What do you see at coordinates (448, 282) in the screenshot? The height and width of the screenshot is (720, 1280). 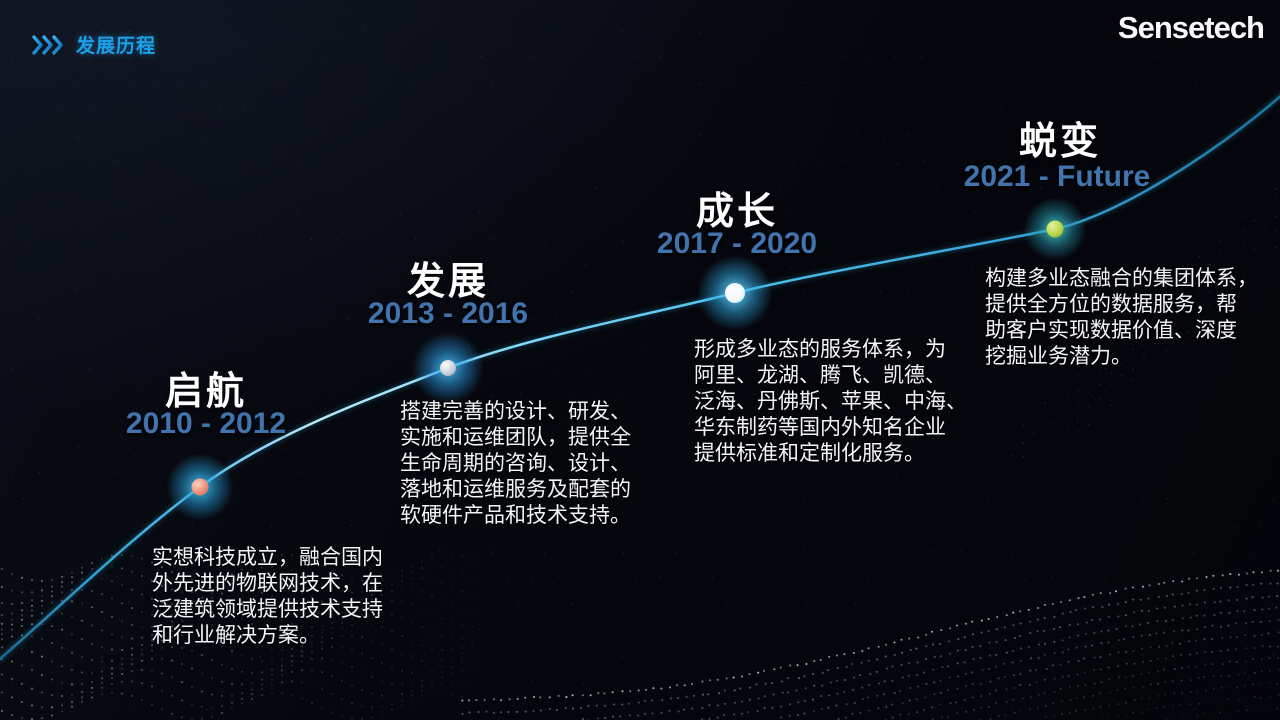 I see `milestone-2-title: 发展` at bounding box center [448, 282].